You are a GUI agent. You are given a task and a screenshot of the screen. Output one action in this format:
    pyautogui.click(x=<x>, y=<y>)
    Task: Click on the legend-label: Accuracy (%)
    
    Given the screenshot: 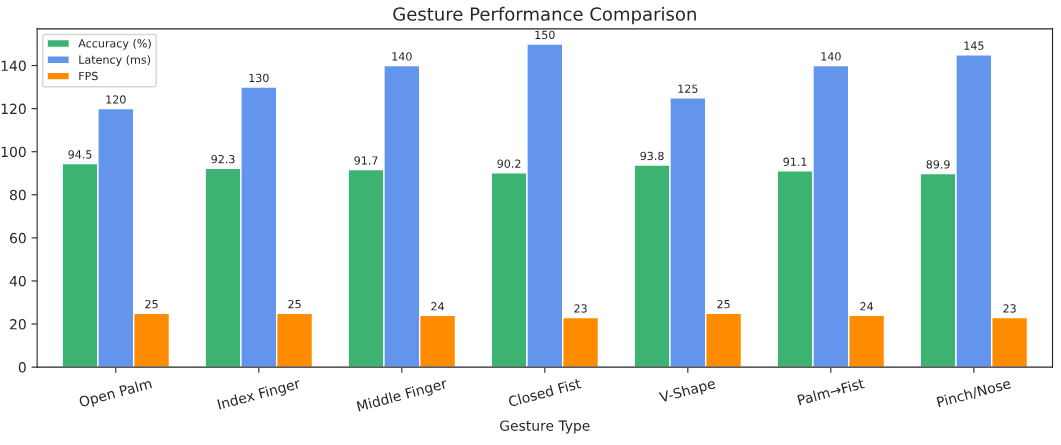 What is the action you would take?
    pyautogui.click(x=114, y=44)
    